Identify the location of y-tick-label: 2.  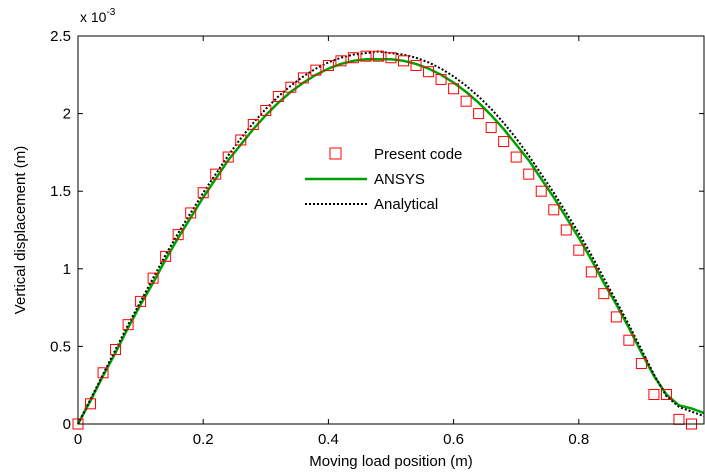
(67, 114).